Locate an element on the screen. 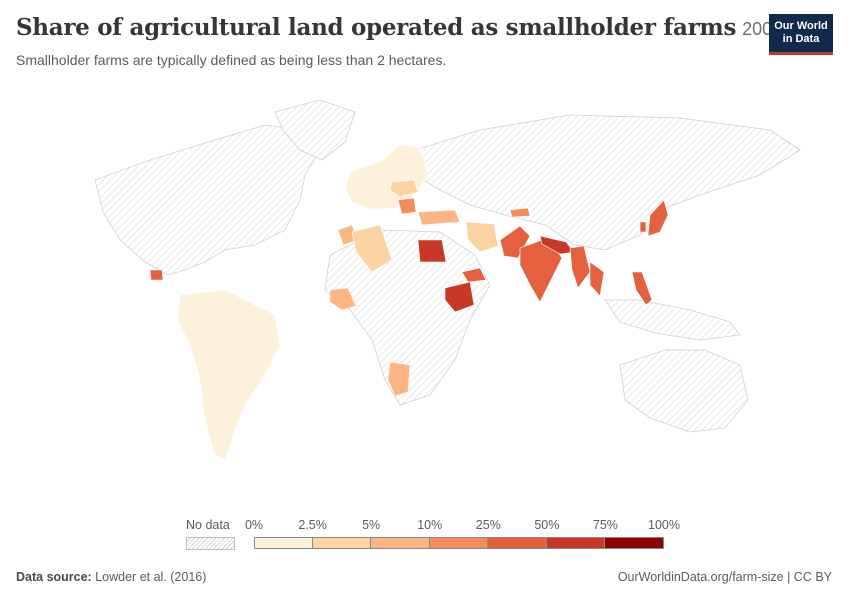 This screenshot has height=600, width=850. africa-shape is located at coordinates (407, 317).